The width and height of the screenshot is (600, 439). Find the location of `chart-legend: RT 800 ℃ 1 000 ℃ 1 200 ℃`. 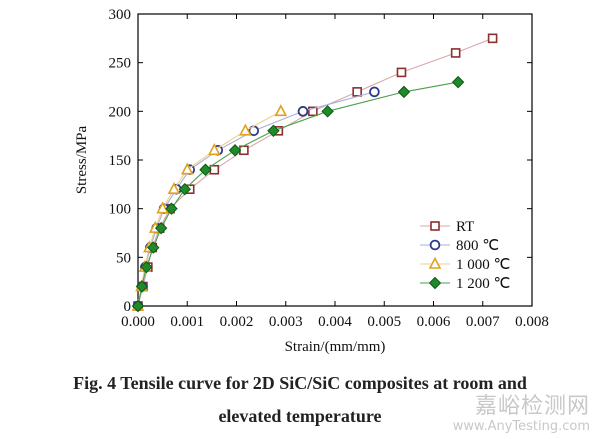

chart-legend: RT 800 ℃ 1 000 ℃ 1 200 ℃ is located at coordinates (465, 255).